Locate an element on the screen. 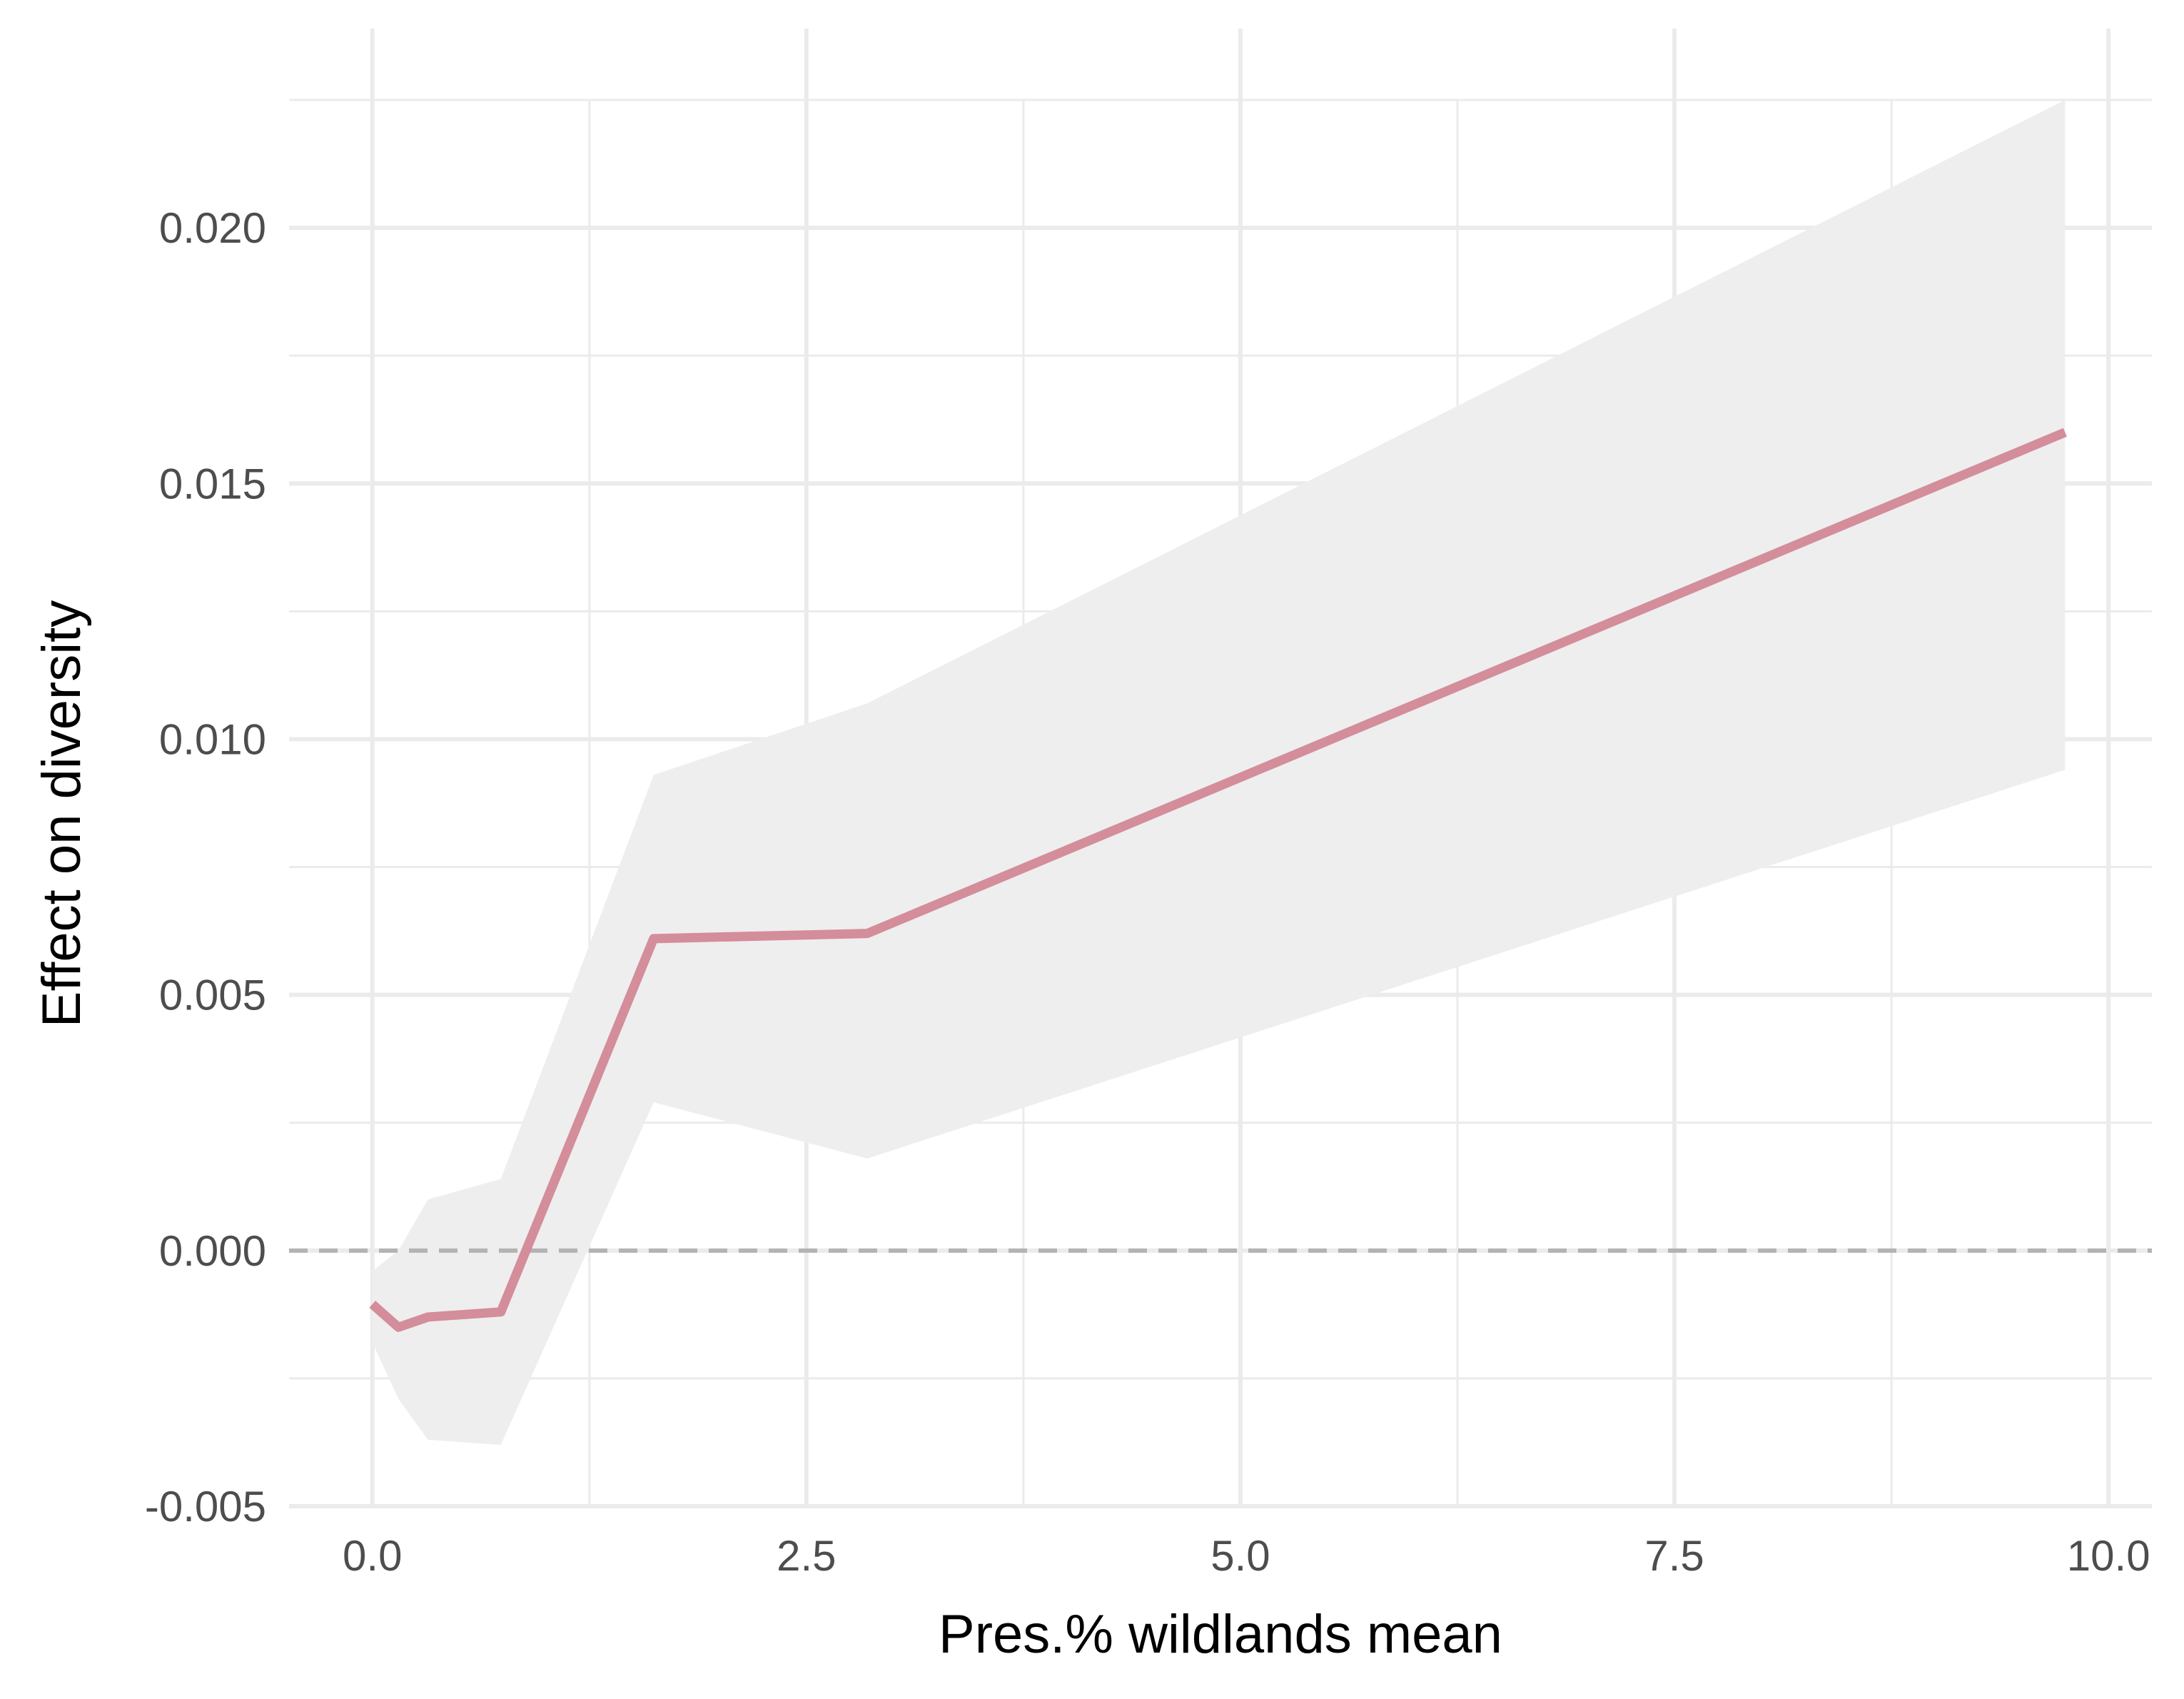 The height and width of the screenshot is (1699, 2184). x-tick-label: 10.0 is located at coordinates (2108, 1556).